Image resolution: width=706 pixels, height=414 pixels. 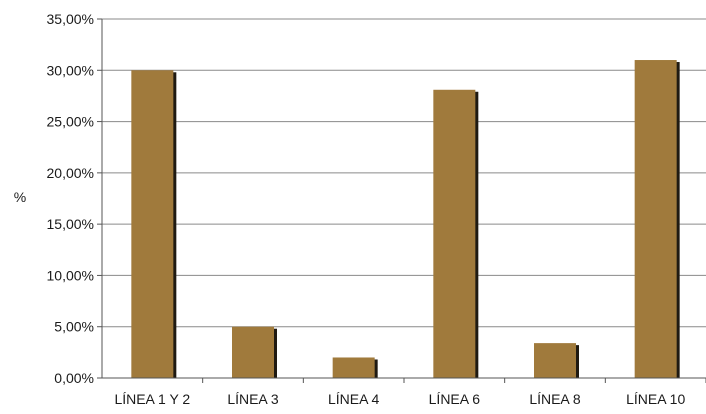 I want to click on x-category-label: LÍNEA 8, so click(x=555, y=399).